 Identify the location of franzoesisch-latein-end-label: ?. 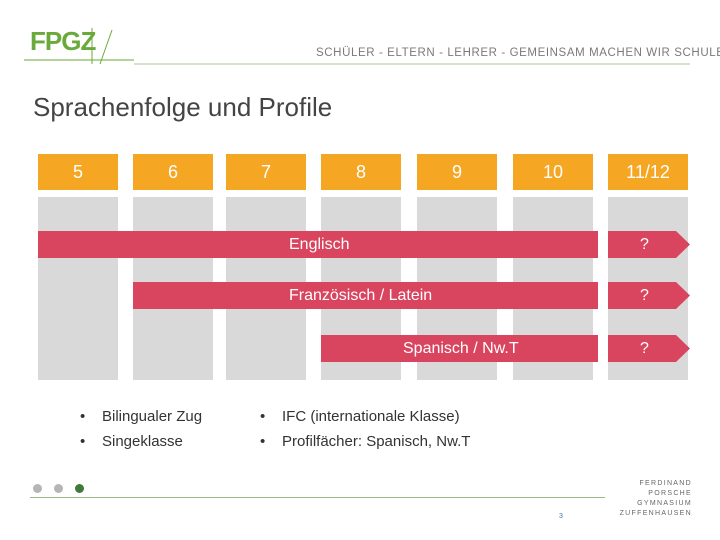
(644, 295).